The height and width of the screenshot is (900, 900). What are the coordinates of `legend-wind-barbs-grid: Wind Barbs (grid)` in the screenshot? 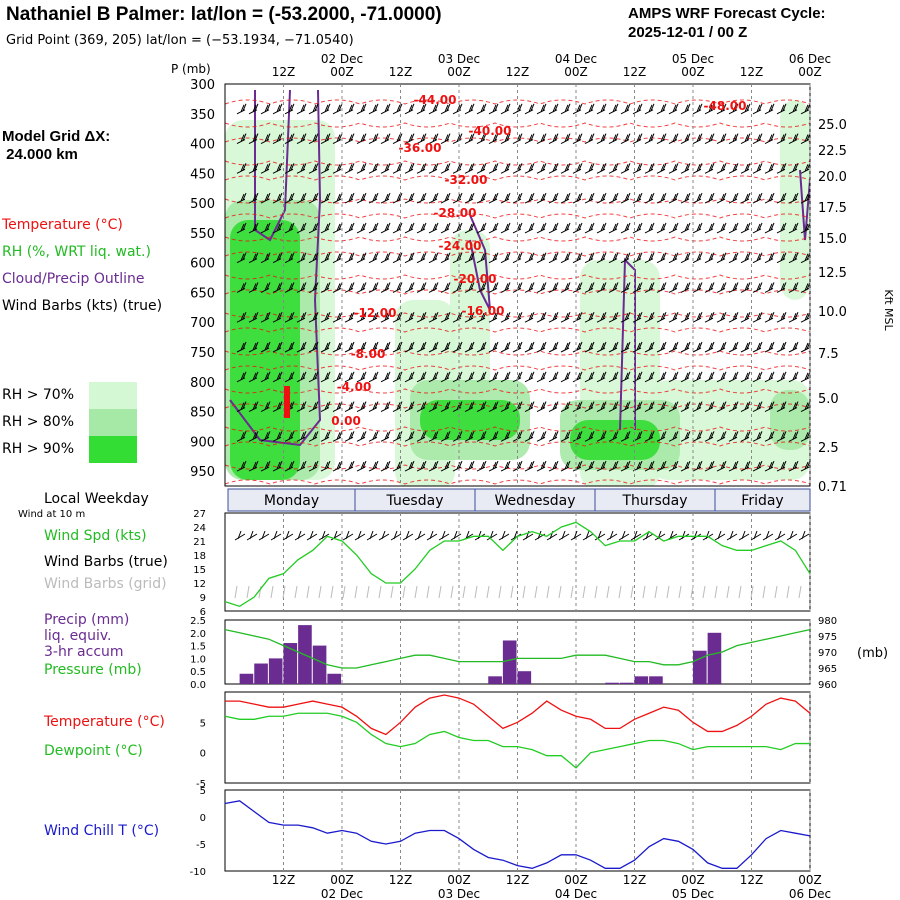 It's located at (105, 584).